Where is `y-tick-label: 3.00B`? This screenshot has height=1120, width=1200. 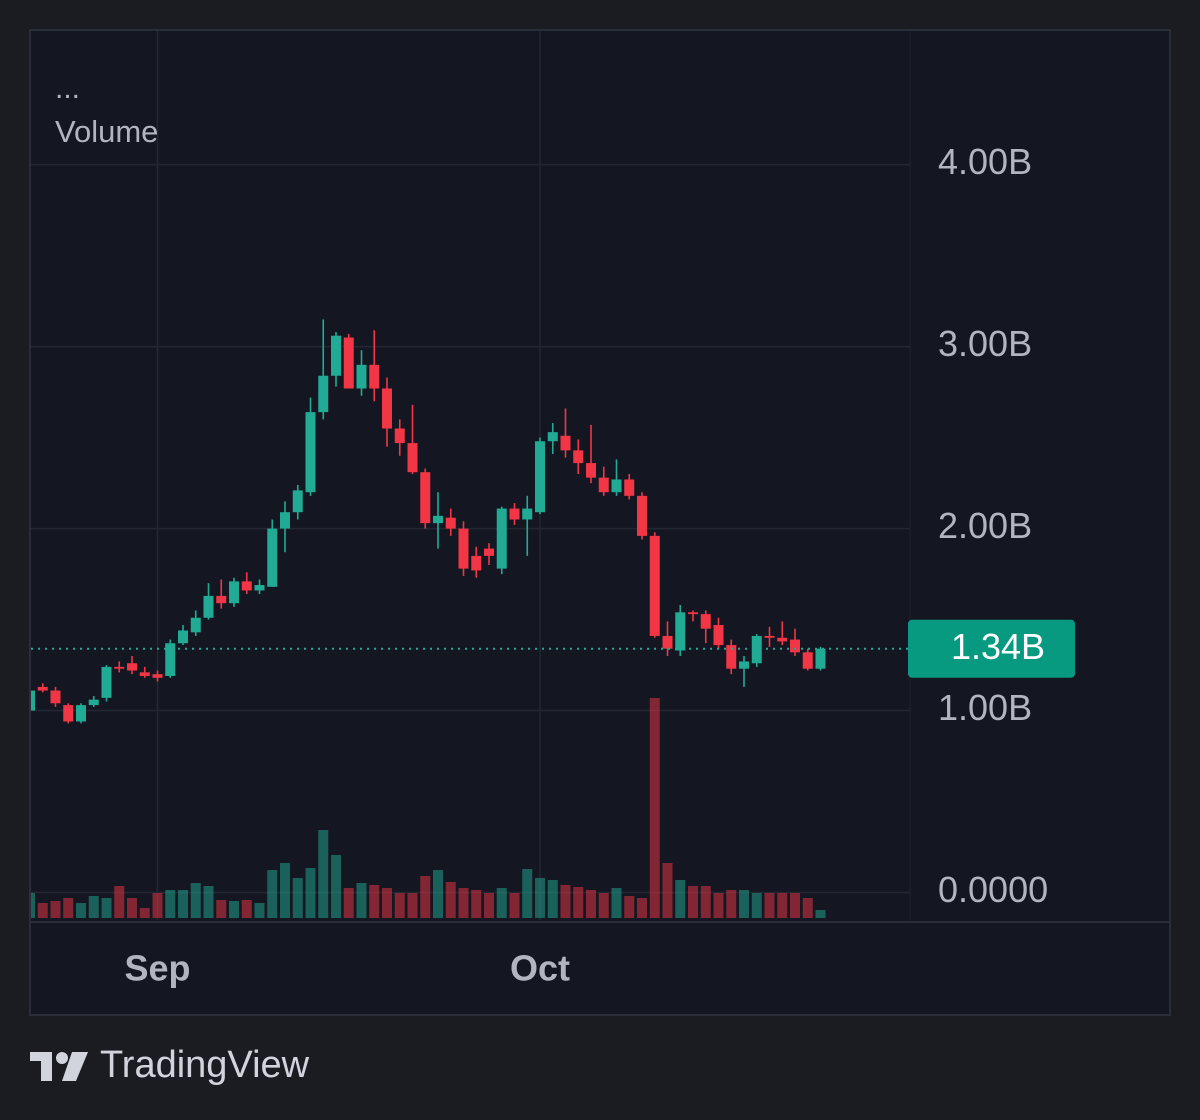
y-tick-label: 3.00B is located at coordinates (985, 343).